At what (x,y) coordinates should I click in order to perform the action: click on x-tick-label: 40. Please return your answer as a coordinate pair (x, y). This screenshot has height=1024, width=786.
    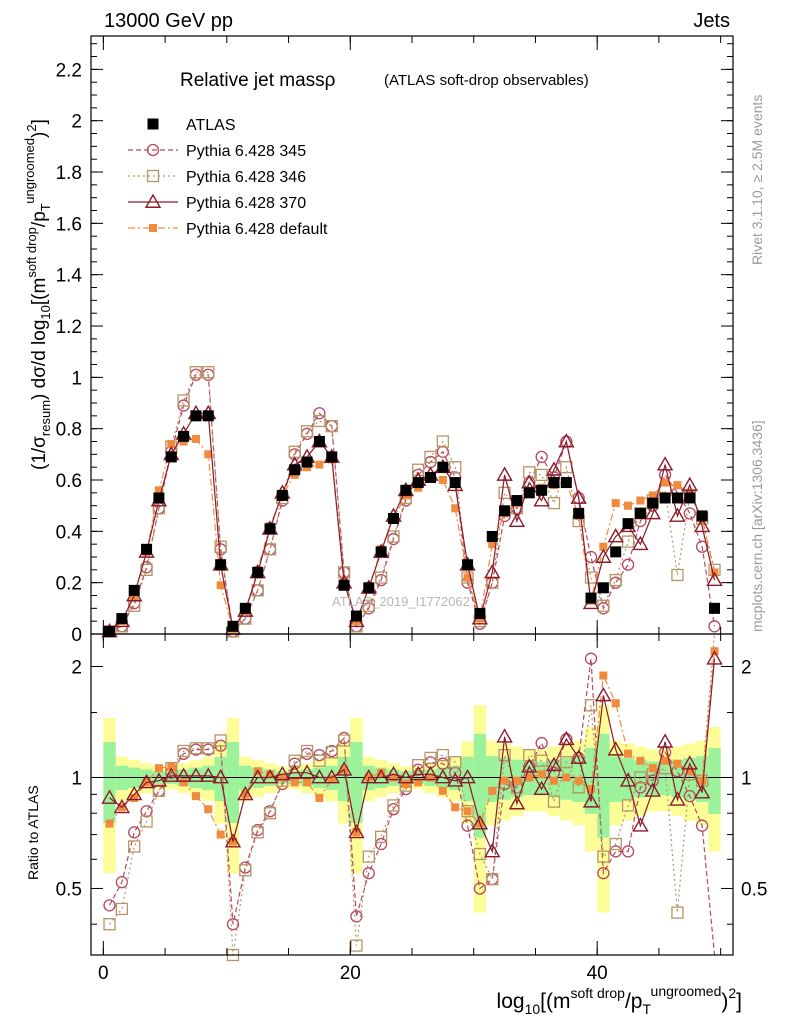
    Looking at the image, I should click on (597, 973).